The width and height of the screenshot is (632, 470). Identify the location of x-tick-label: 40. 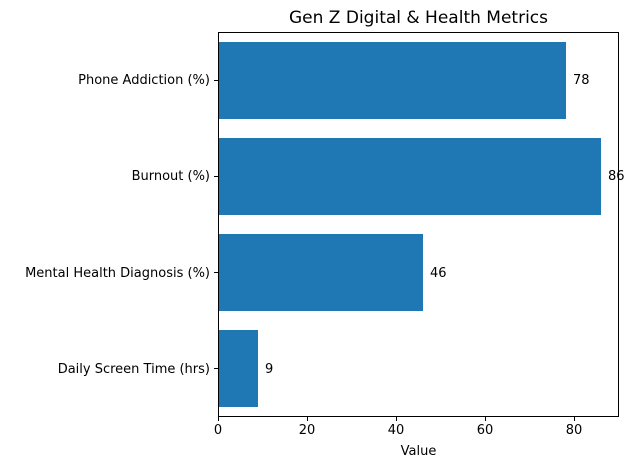
(396, 430).